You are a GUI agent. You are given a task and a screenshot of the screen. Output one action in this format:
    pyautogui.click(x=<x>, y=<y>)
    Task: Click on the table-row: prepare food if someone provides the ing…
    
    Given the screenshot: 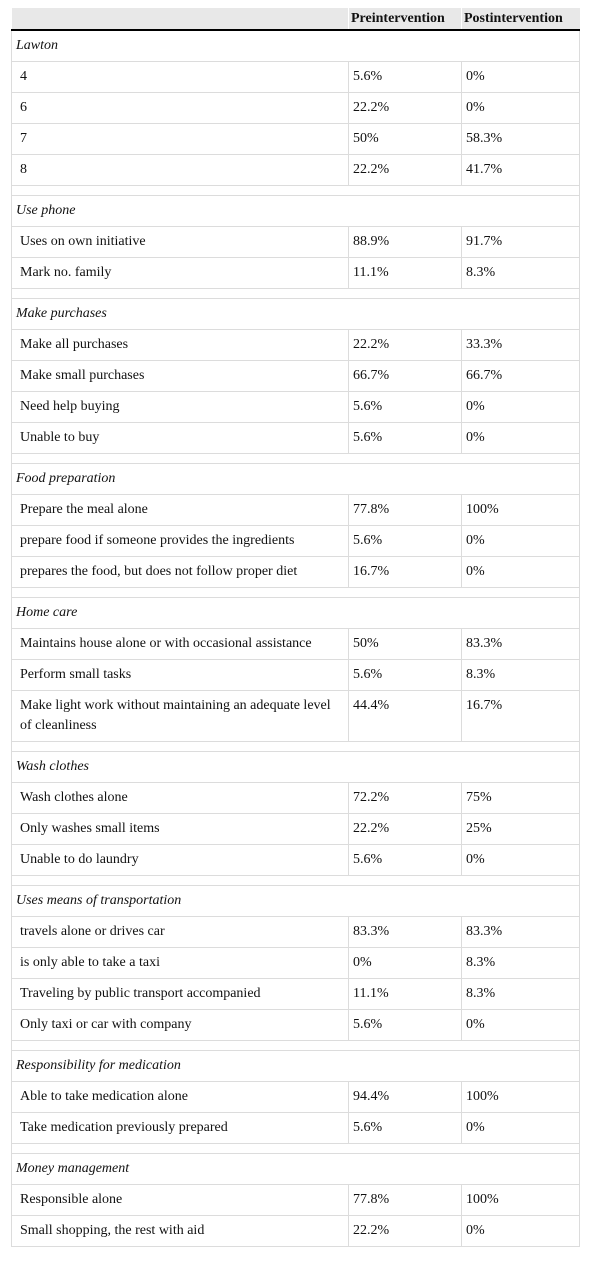 What is the action you would take?
    pyautogui.click(x=295, y=541)
    